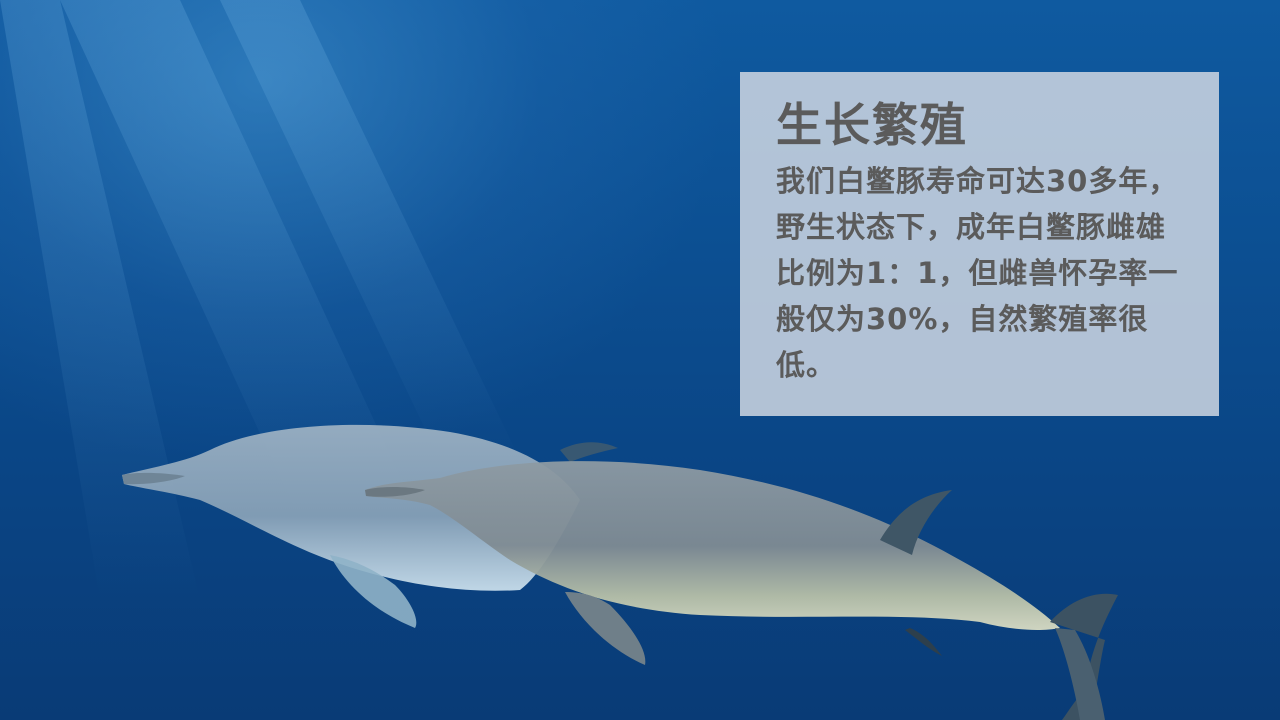 The image size is (1280, 720). Describe the element at coordinates (370, 526) in the screenshot. I see `back-dolphin` at that location.